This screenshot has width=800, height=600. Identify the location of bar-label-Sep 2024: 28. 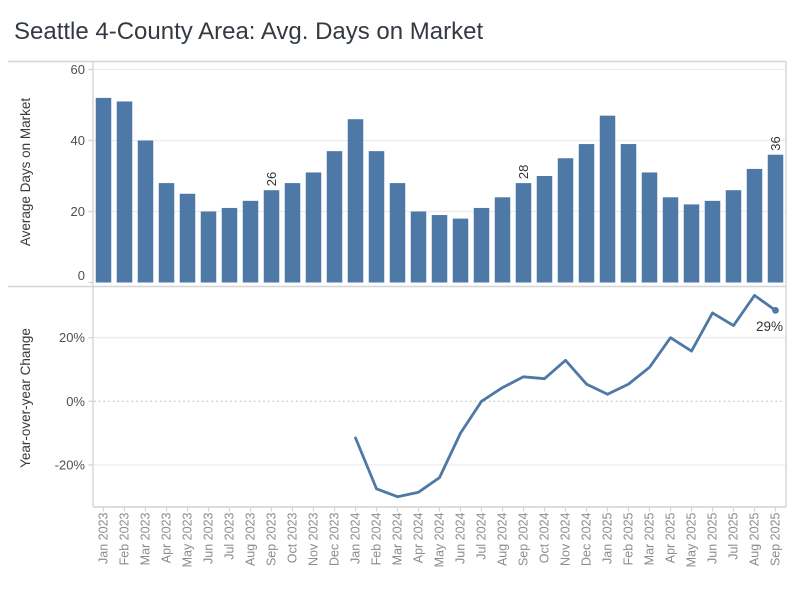
(523, 172).